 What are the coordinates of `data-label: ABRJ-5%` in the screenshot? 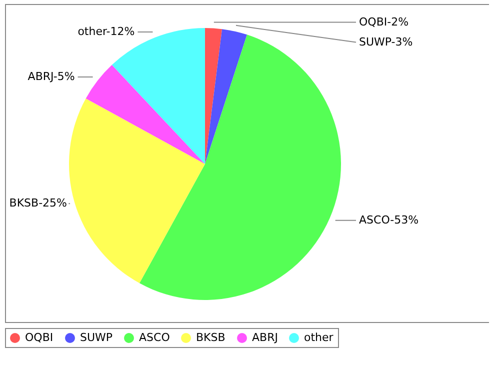 It's located at (51, 76).